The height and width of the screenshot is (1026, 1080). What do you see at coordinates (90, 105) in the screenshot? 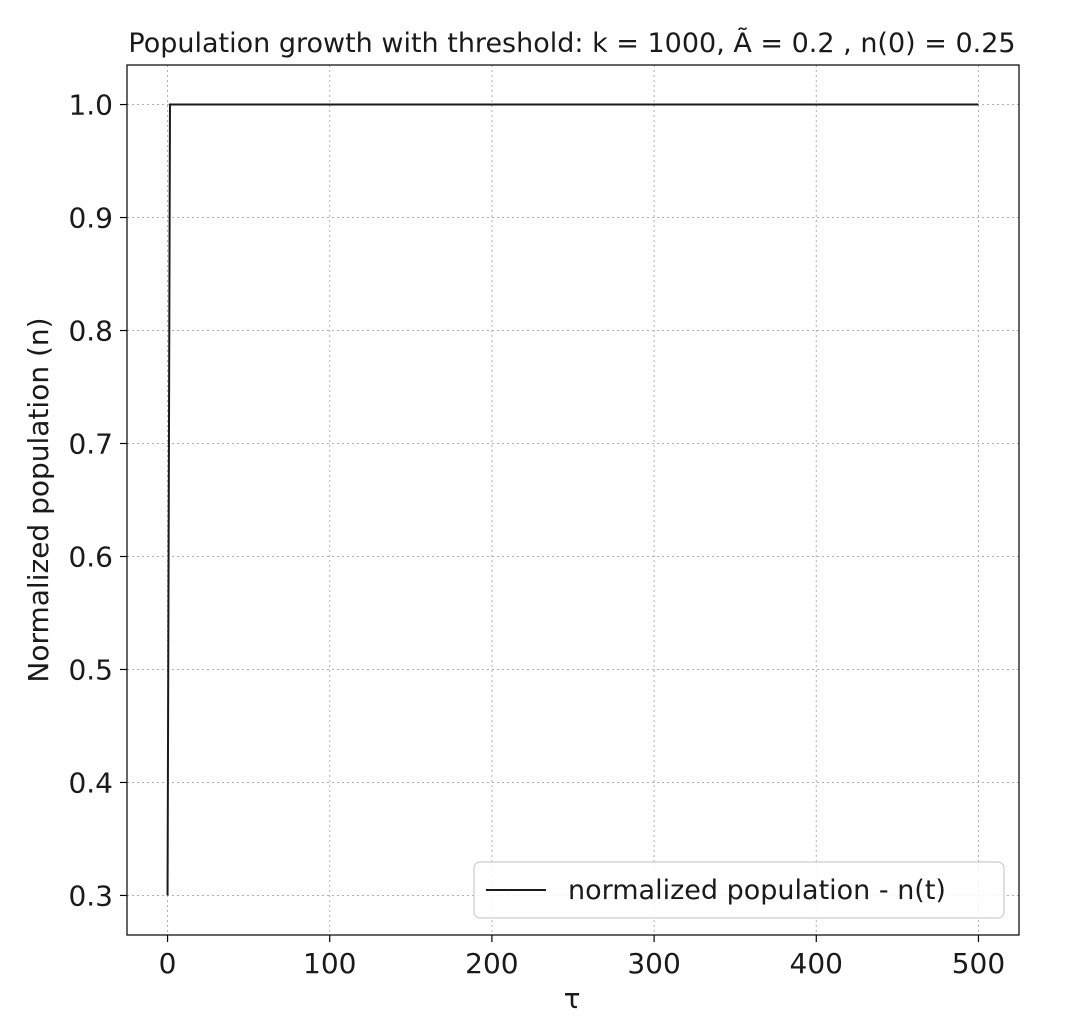
I see `y-tick-label: 1.0` at bounding box center [90, 105].